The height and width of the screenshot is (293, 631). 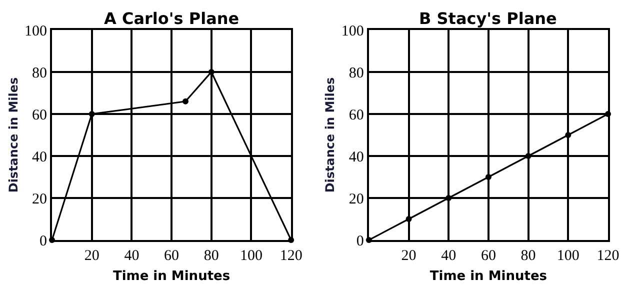 I want to click on chart-title: A Carlo's Plane, so click(x=172, y=18).